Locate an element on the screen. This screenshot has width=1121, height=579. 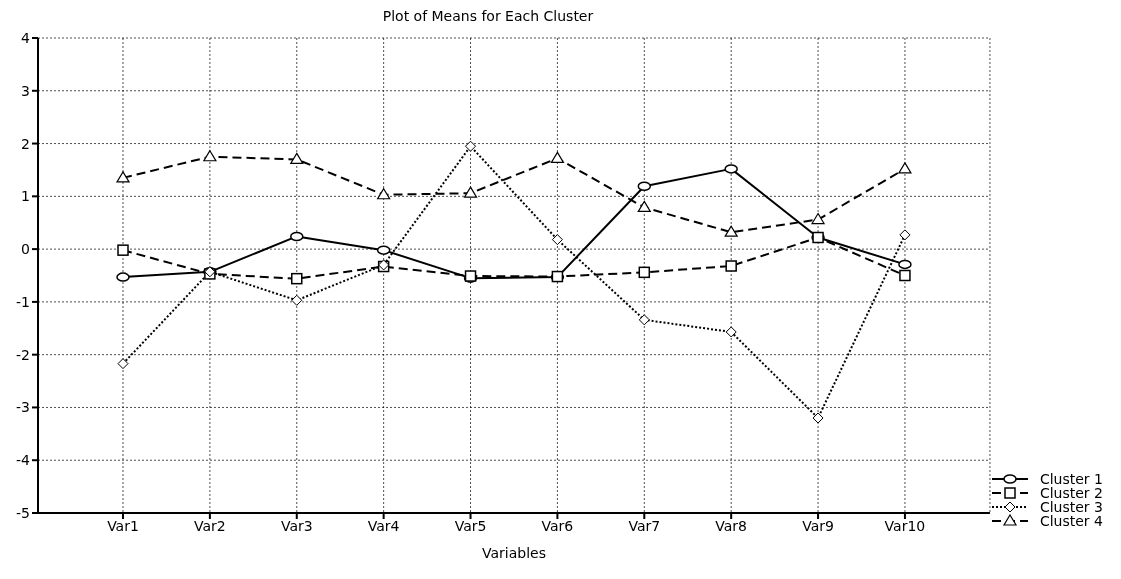
legend-label: Cluster 1 is located at coordinates (1071, 479).